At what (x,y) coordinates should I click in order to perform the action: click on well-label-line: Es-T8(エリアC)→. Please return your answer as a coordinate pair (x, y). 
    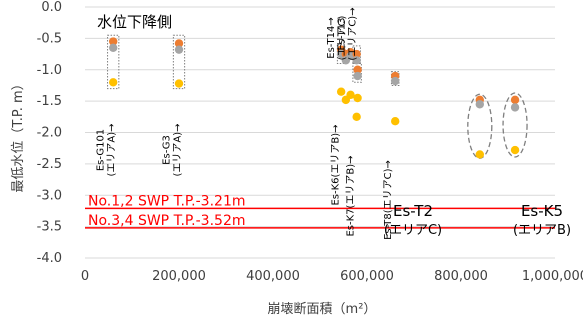
    Looking at the image, I should click on (388, 200).